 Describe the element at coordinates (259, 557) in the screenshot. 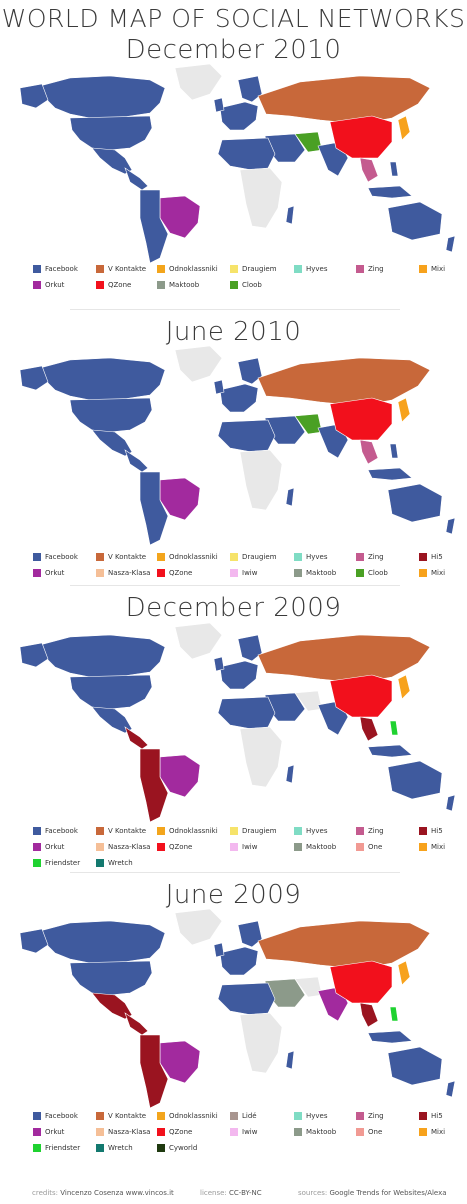

I see `legend-label: Draugiem` at that location.